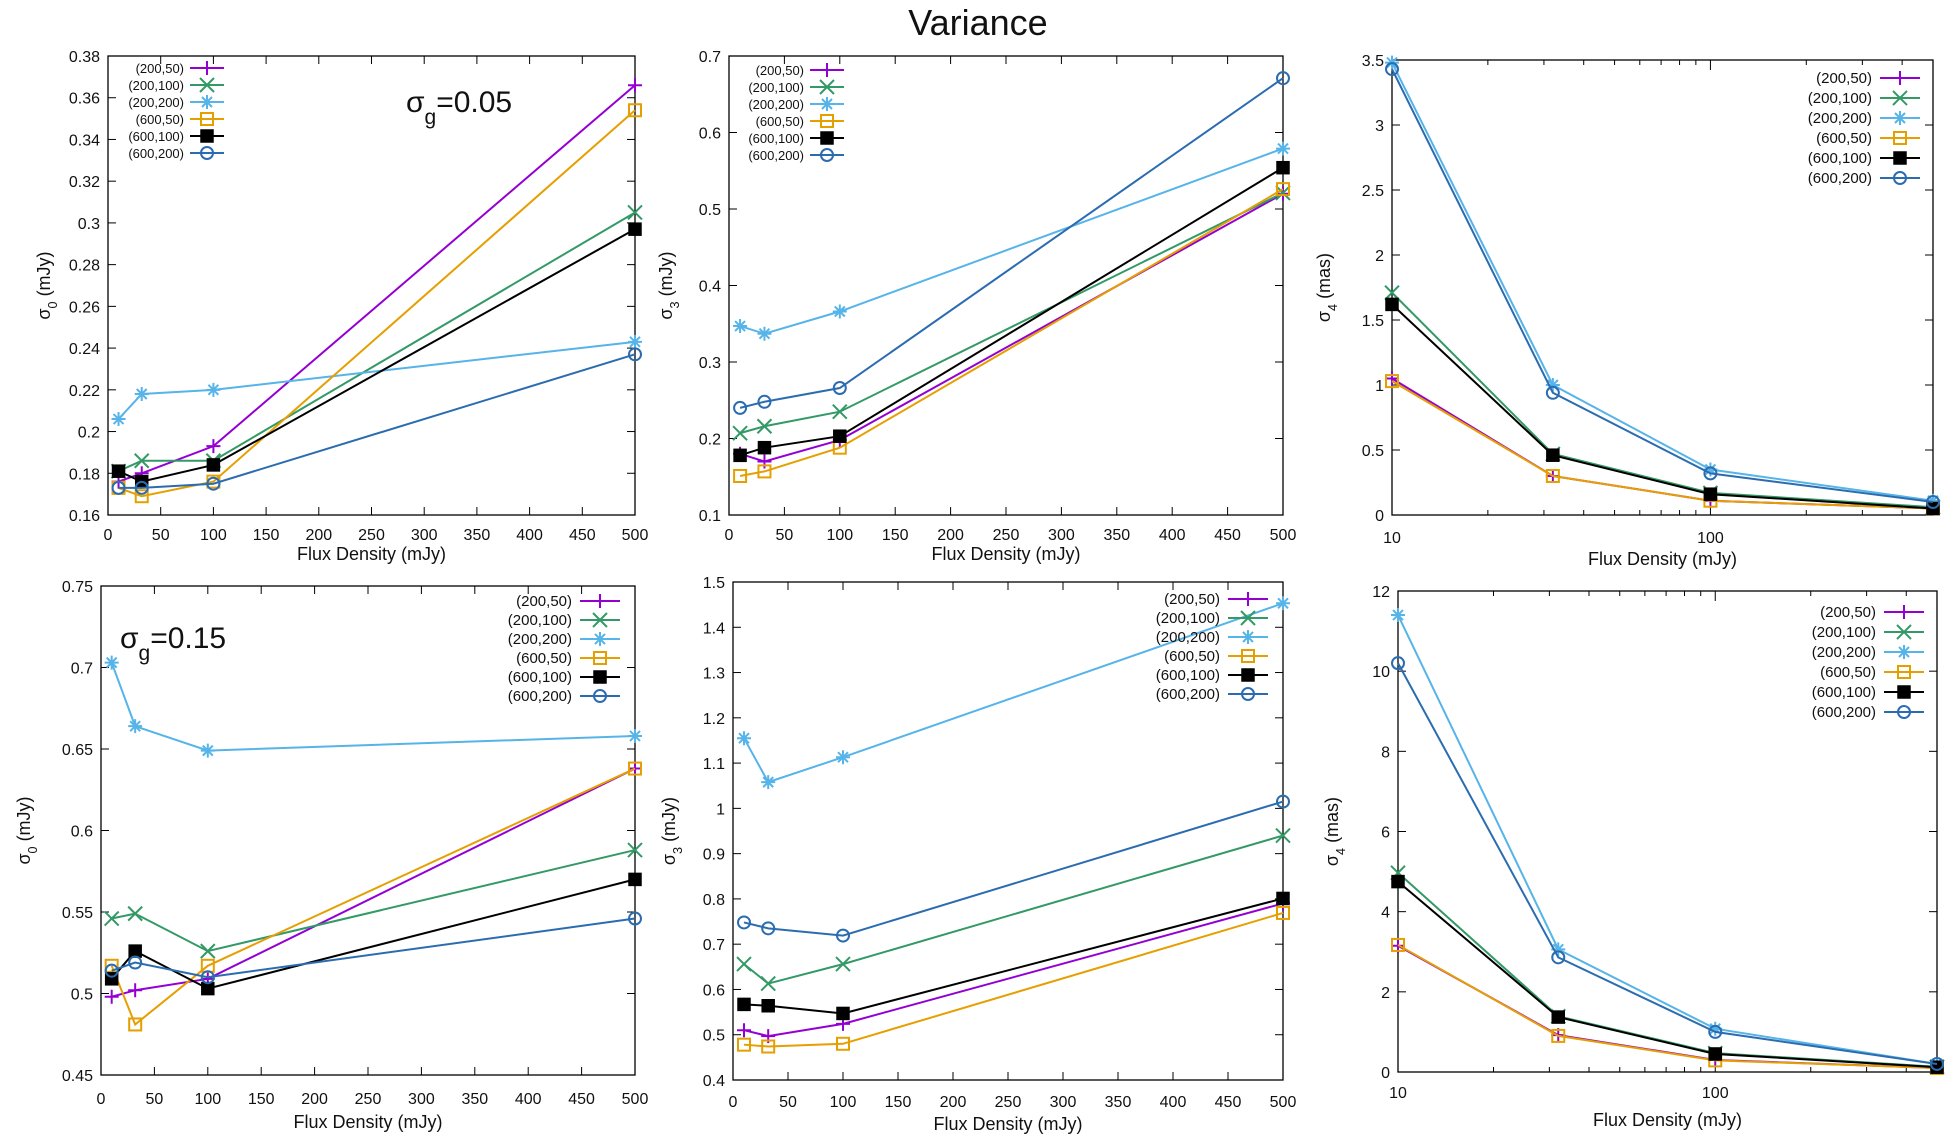  What do you see at coordinates (950, 535) in the screenshot?
I see `x-tick-label: 200` at bounding box center [950, 535].